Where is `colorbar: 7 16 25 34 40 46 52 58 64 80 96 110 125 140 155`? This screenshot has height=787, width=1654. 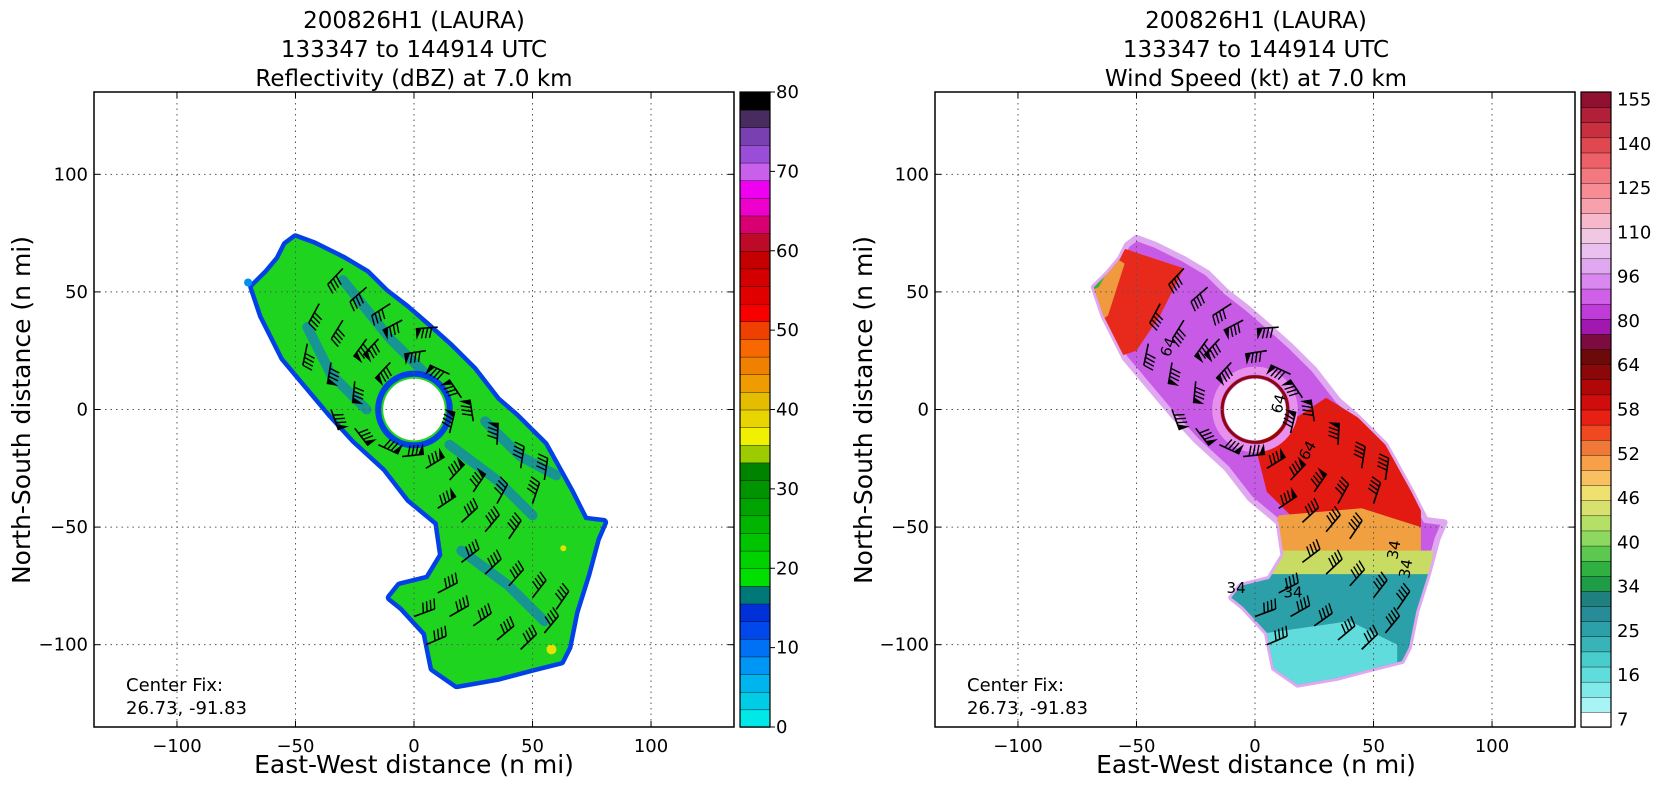
colorbar: 7 16 25 34 40 46 52 58 64 80 96 110 125 140 155 is located at coordinates (1615, 410).